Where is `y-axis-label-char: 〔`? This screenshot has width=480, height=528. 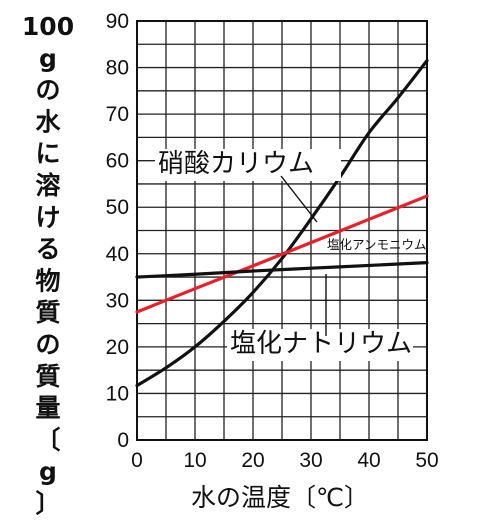 y-axis-label-char: 〔 is located at coordinates (47, 439).